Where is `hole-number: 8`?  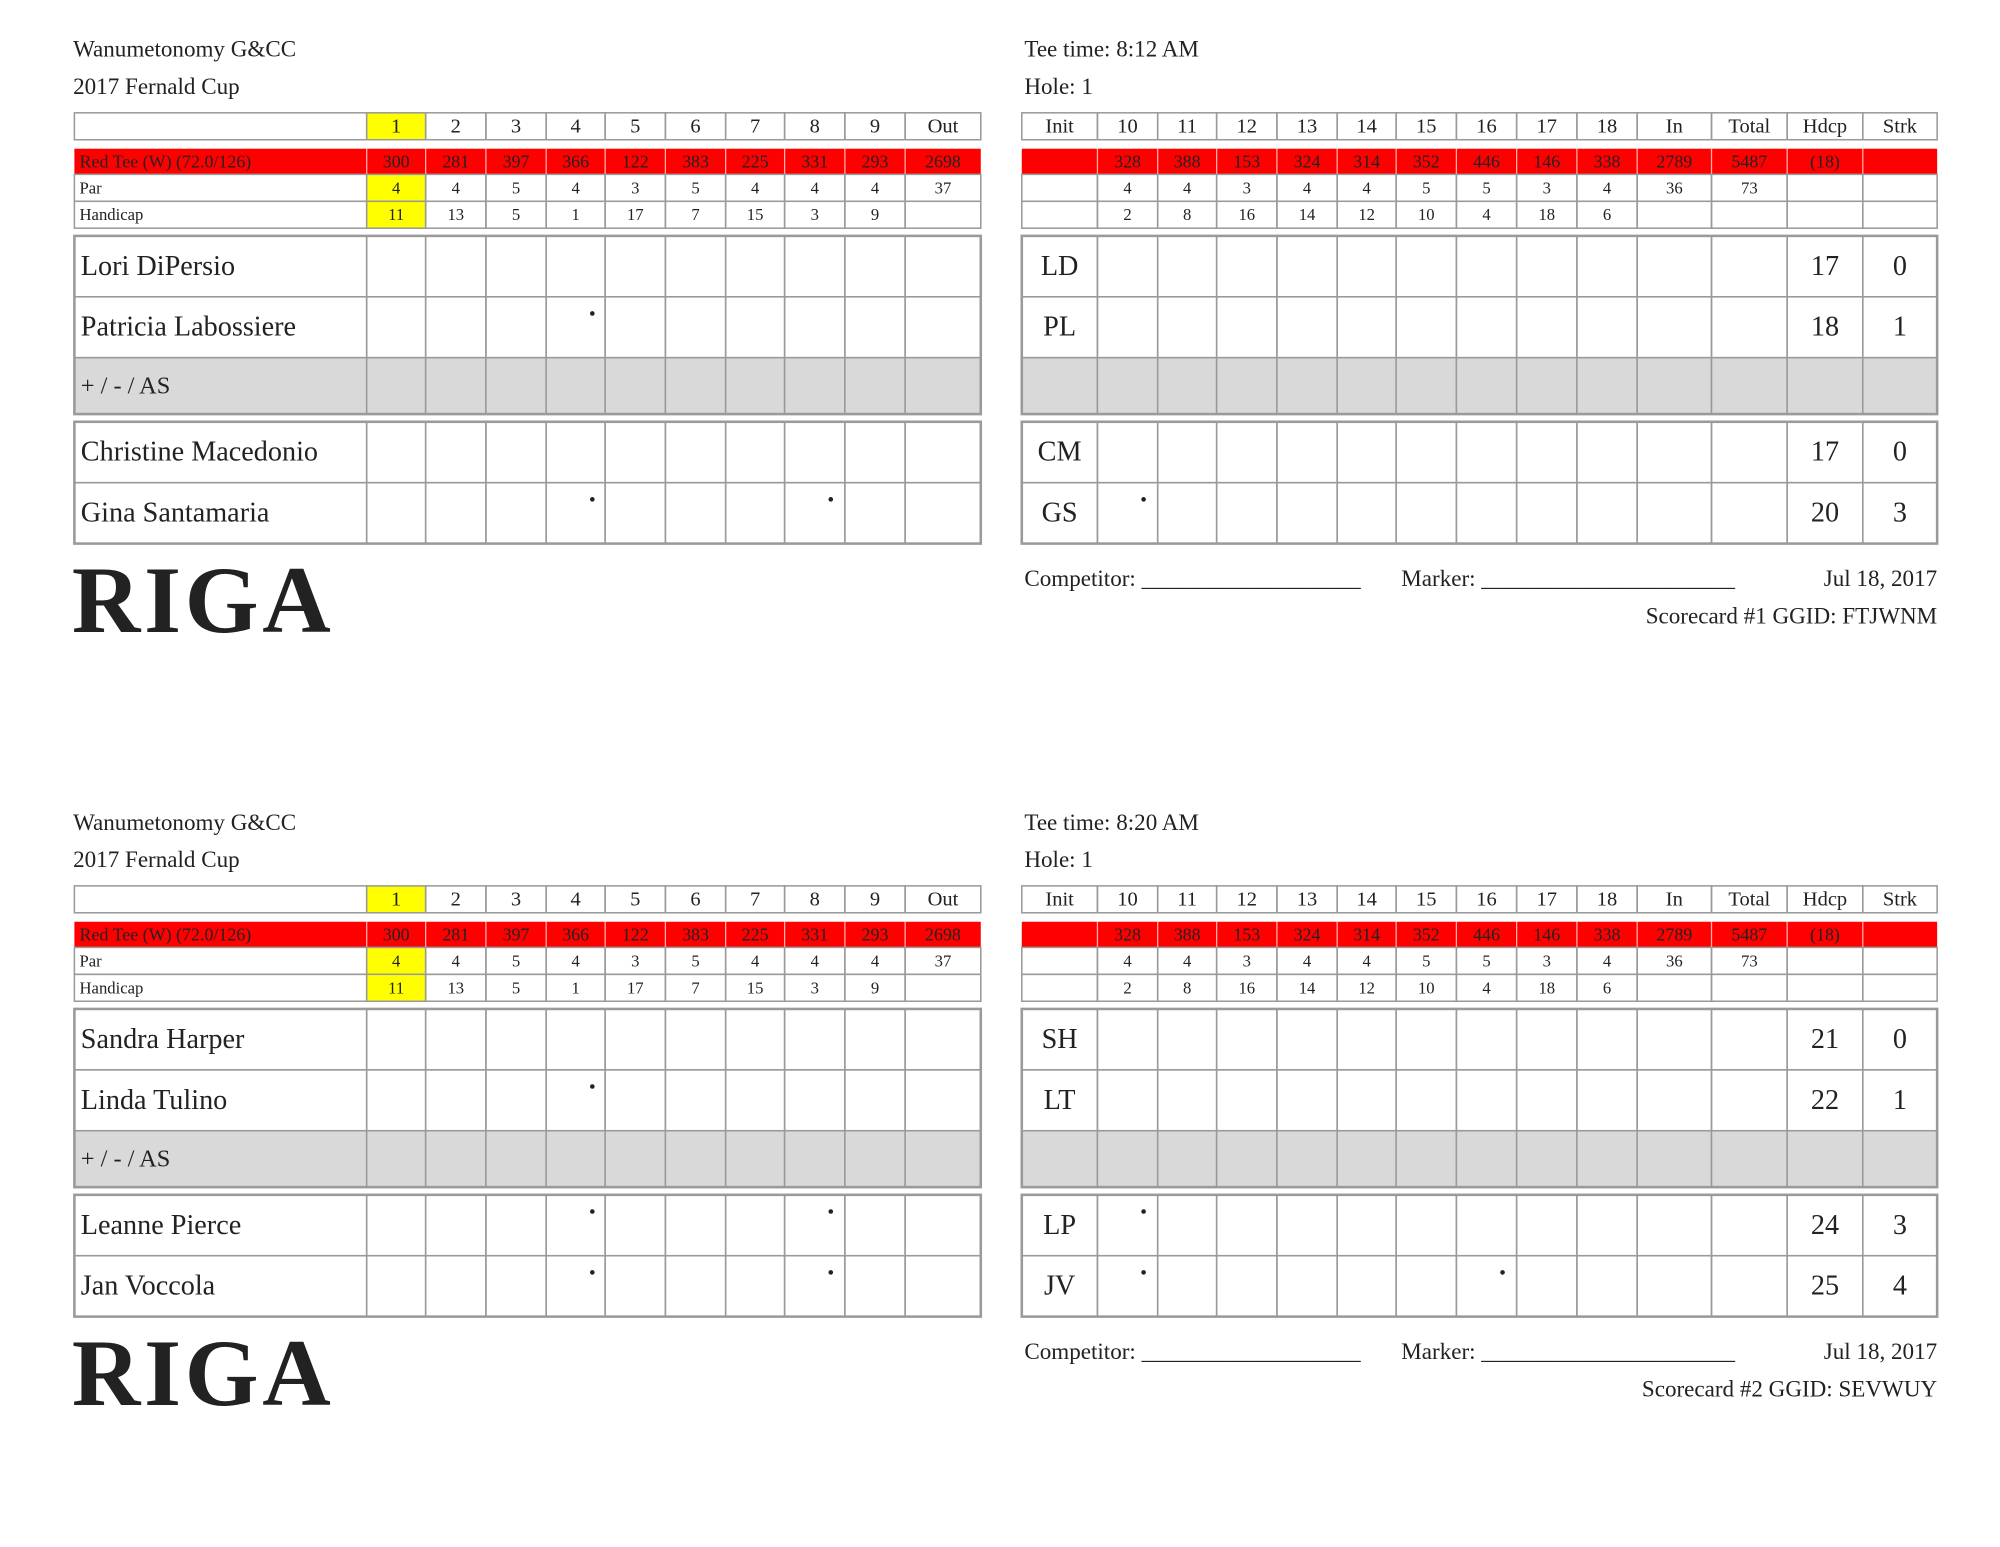
hole-number: 8 is located at coordinates (815, 126).